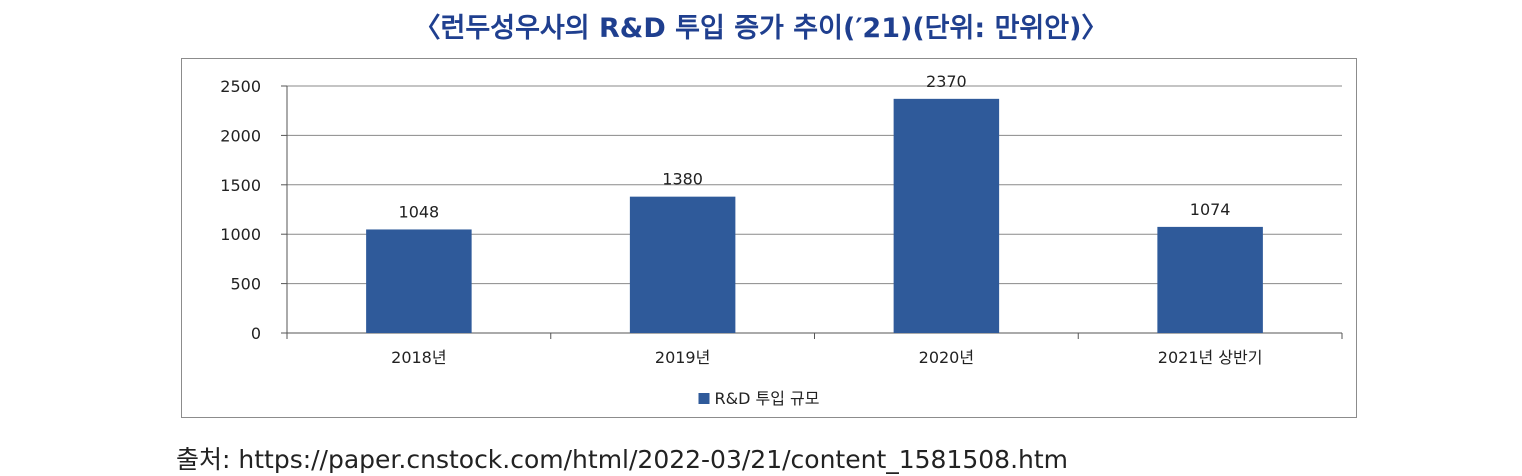 The image size is (1522, 476). Describe the element at coordinates (946, 357) in the screenshot. I see `x-tick-label: 2020년` at that location.